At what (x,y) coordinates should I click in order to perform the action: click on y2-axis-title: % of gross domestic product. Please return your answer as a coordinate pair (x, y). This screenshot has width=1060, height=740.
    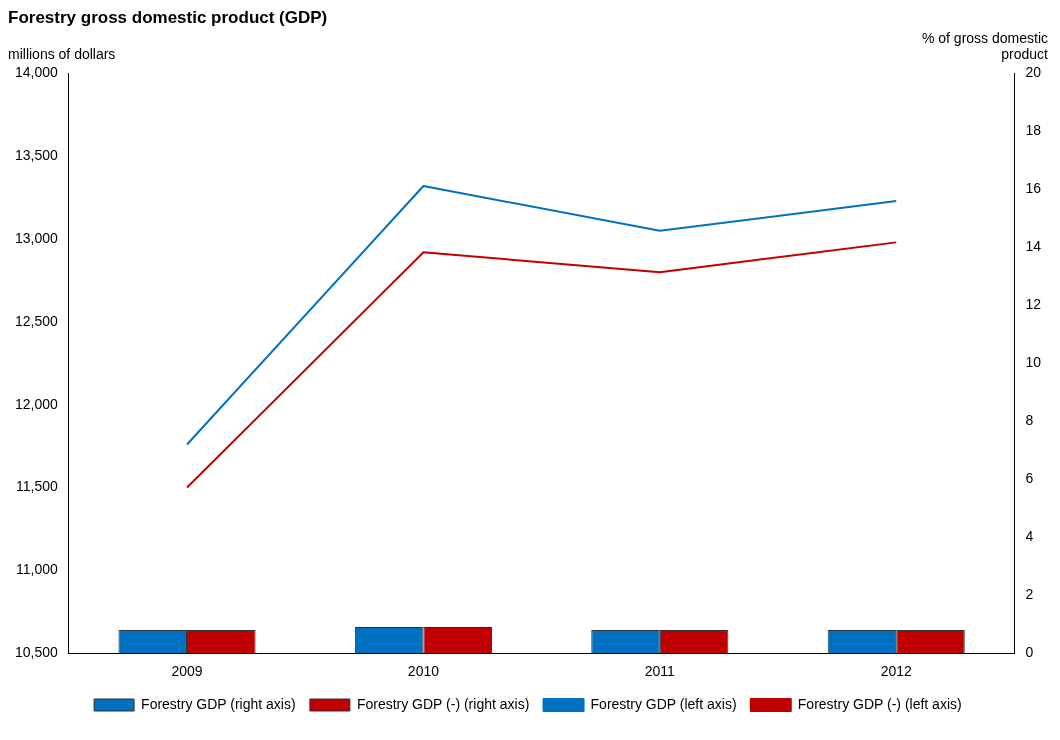
    Looking at the image, I should click on (984, 46).